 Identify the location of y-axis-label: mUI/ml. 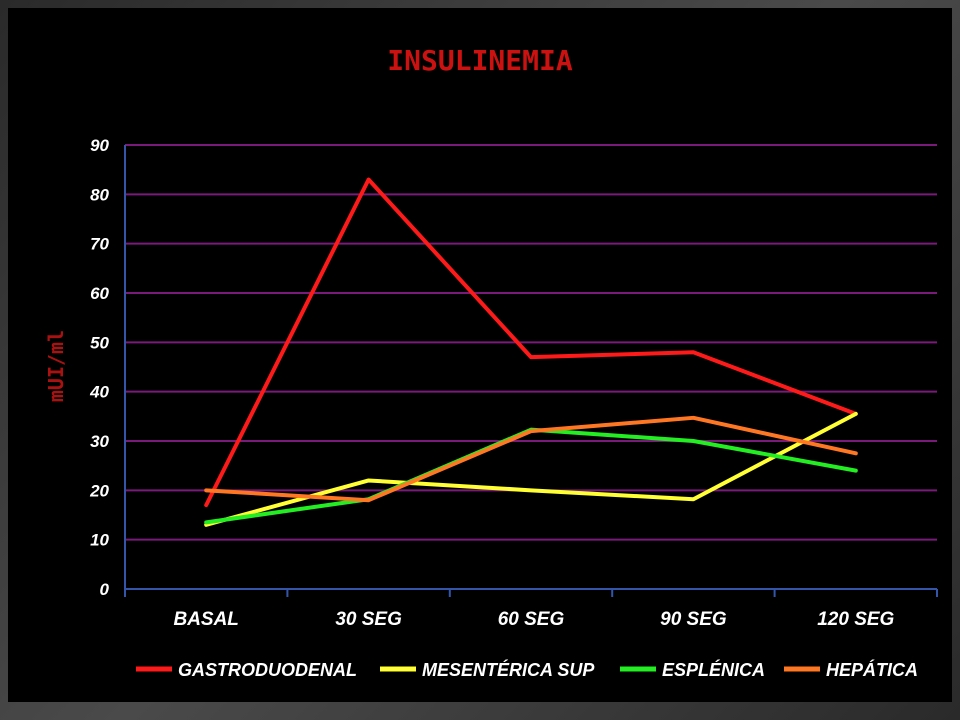
(56, 366).